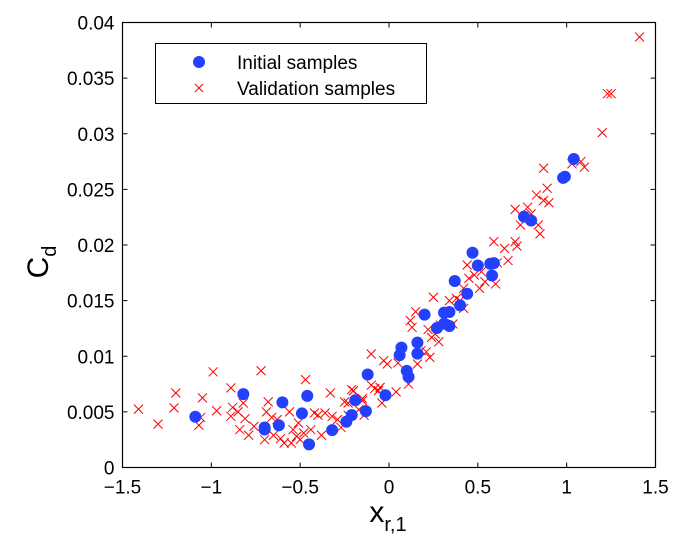 Image resolution: width=676 pixels, height=547 pixels. What do you see at coordinates (96, 357) in the screenshot?
I see `y-tick-label: 0.01` at bounding box center [96, 357].